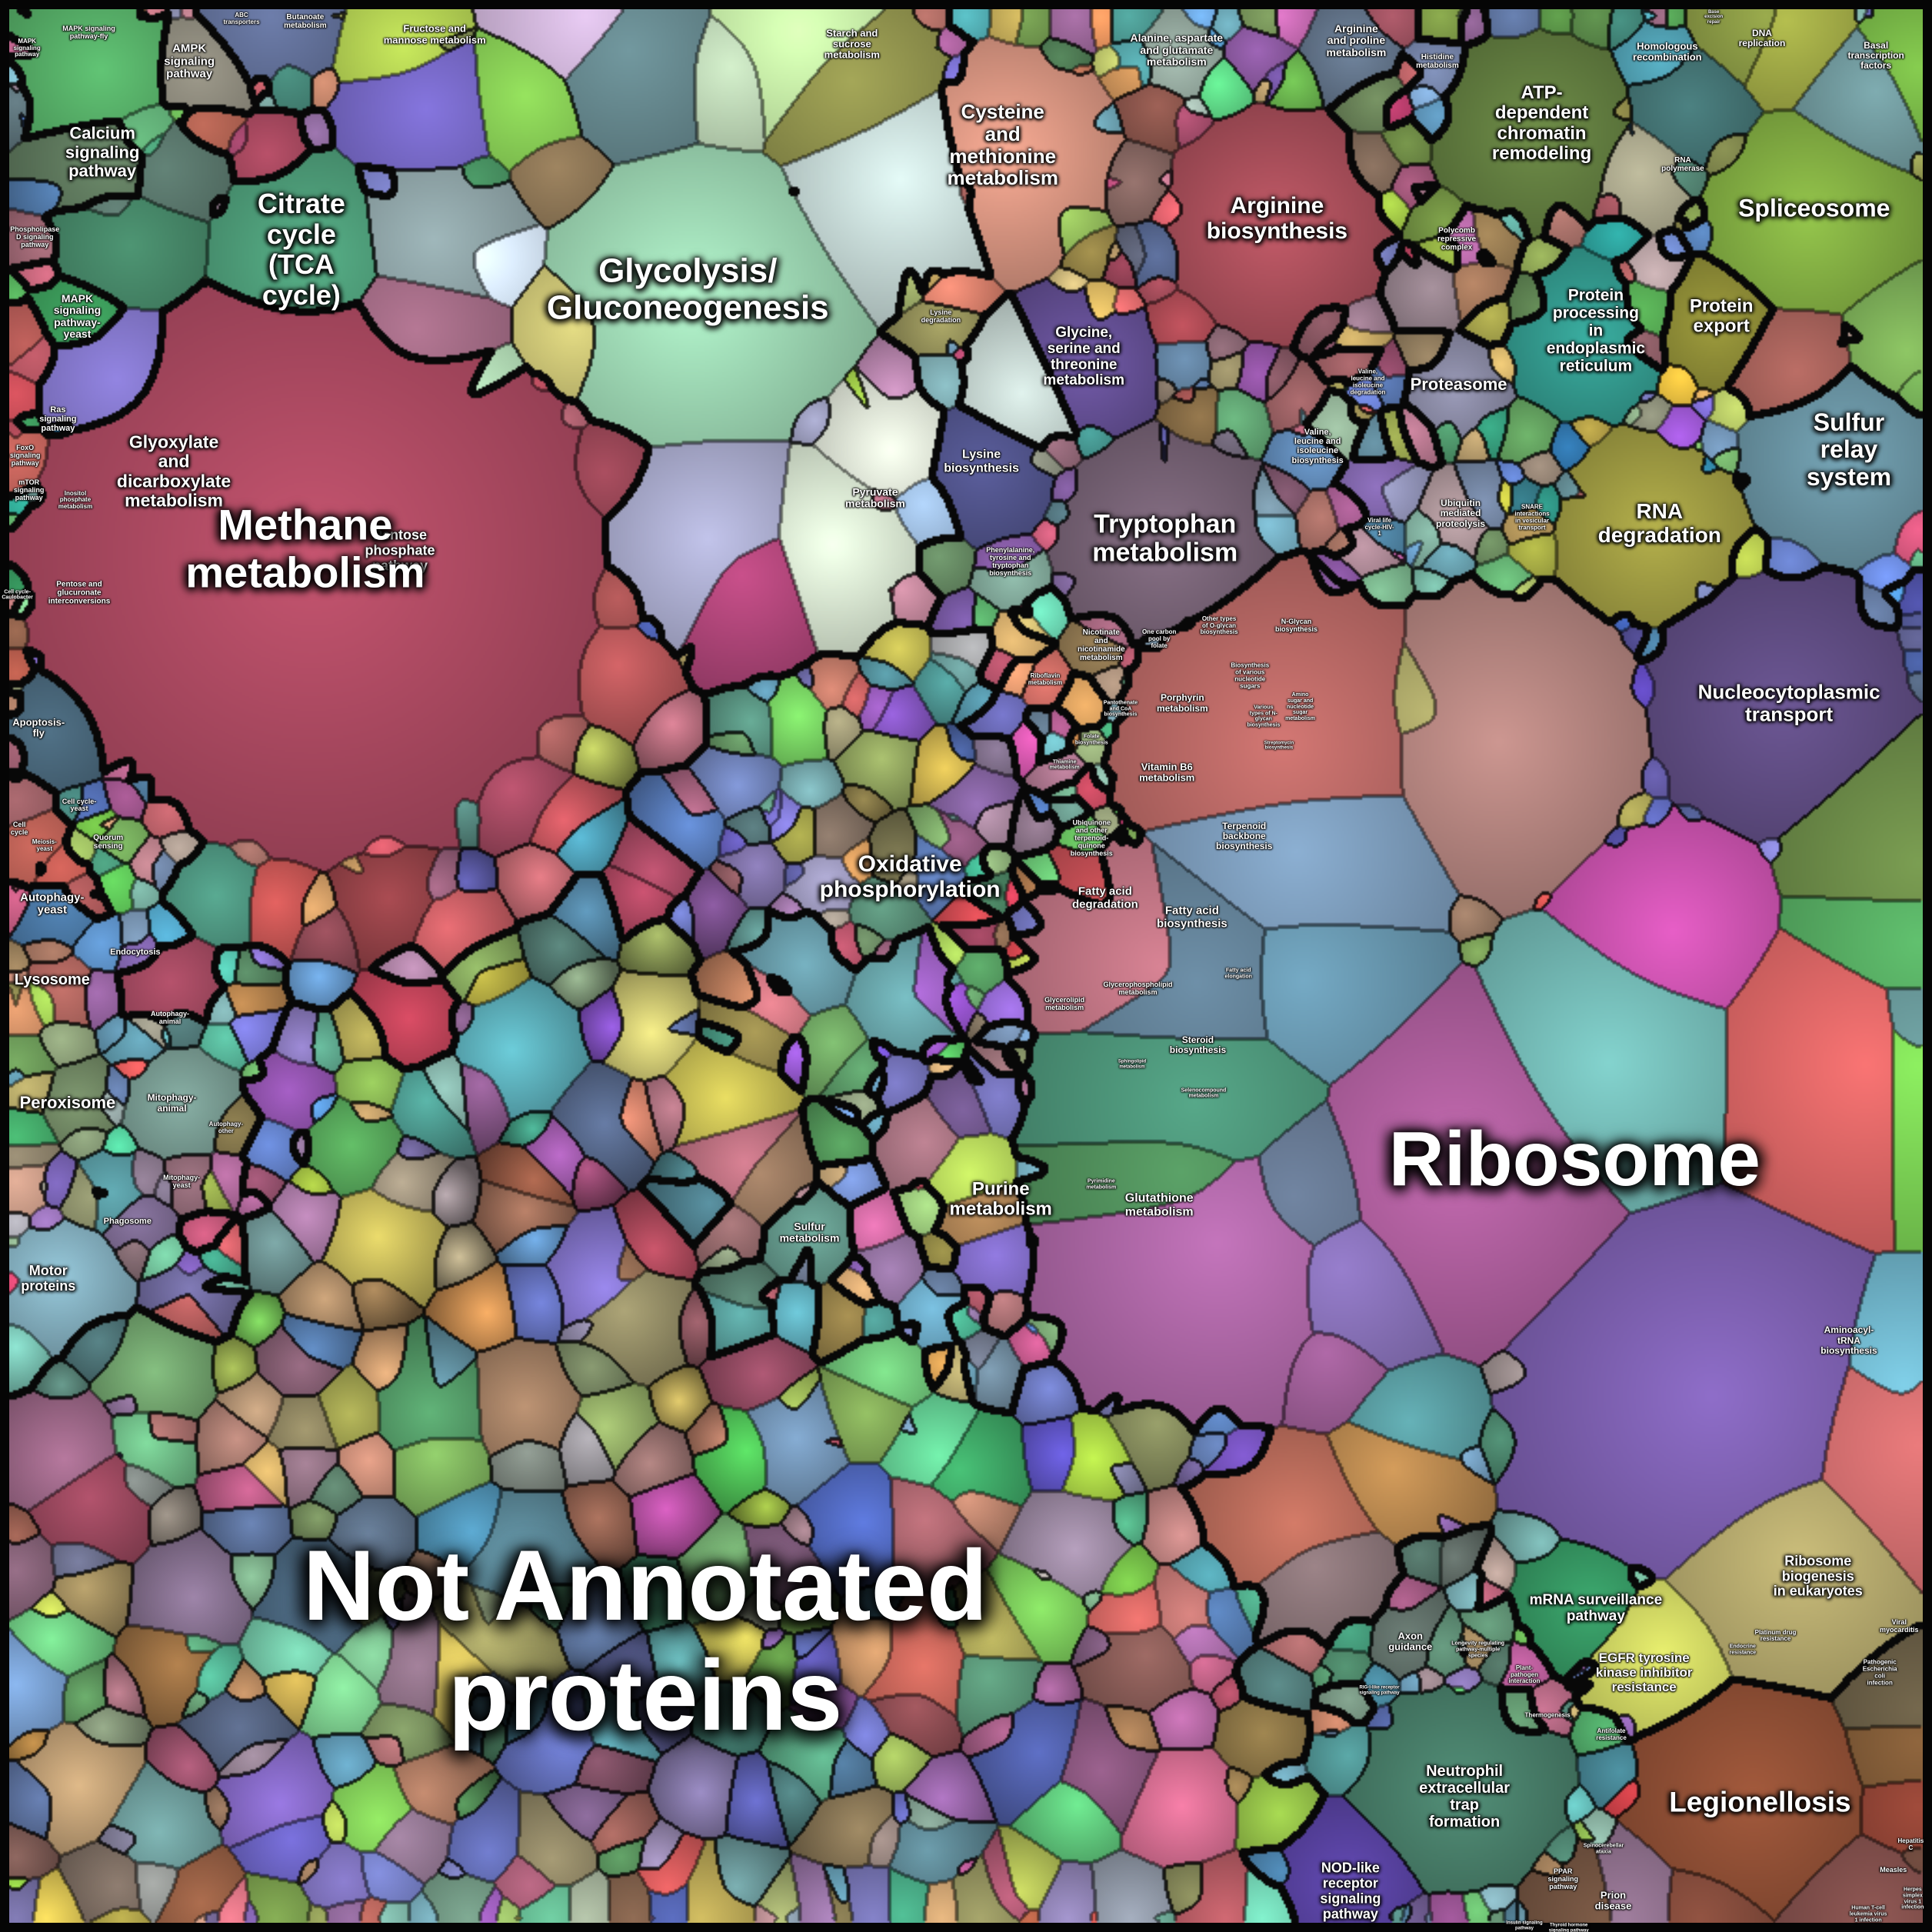 This screenshot has height=1932, width=1932. Describe the element at coordinates (852, 44) in the screenshot. I see `cell-label: Starch and sucrose metabolism` at that location.